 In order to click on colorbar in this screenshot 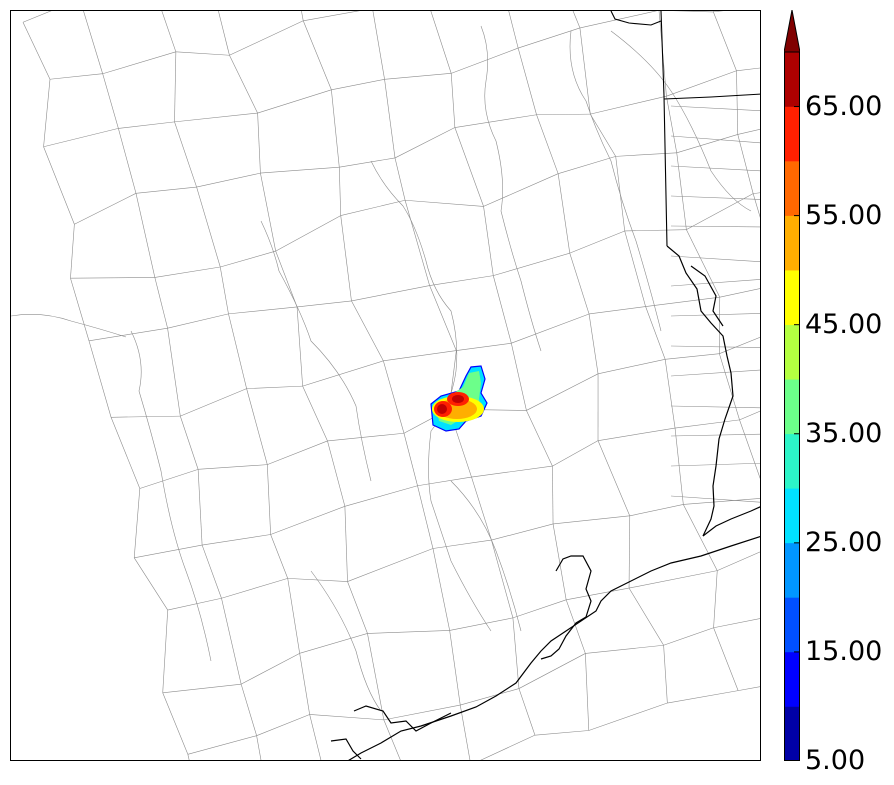, I will do `click(792, 385)`.